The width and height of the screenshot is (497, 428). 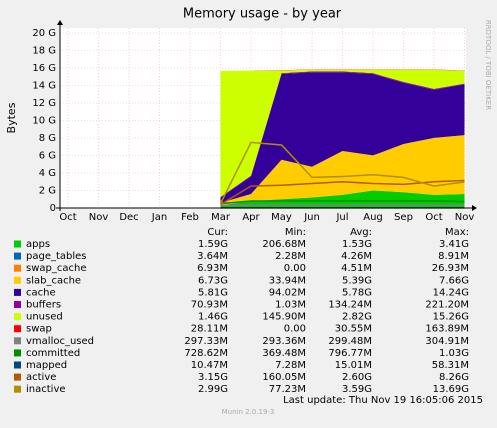 What do you see at coordinates (454, 353) in the screenshot?
I see `legend-stat: 1.03G` at bounding box center [454, 353].